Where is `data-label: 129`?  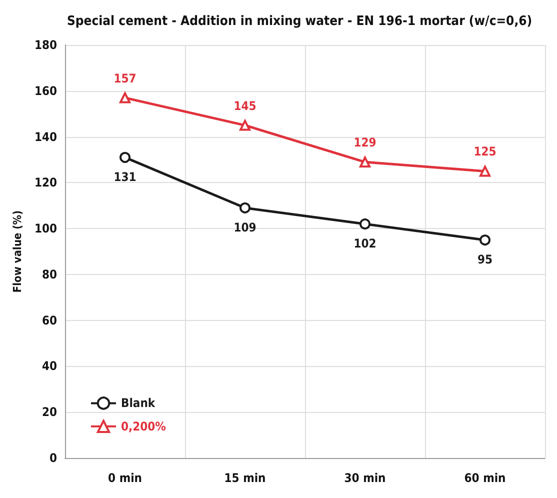 data-label: 129 is located at coordinates (365, 143).